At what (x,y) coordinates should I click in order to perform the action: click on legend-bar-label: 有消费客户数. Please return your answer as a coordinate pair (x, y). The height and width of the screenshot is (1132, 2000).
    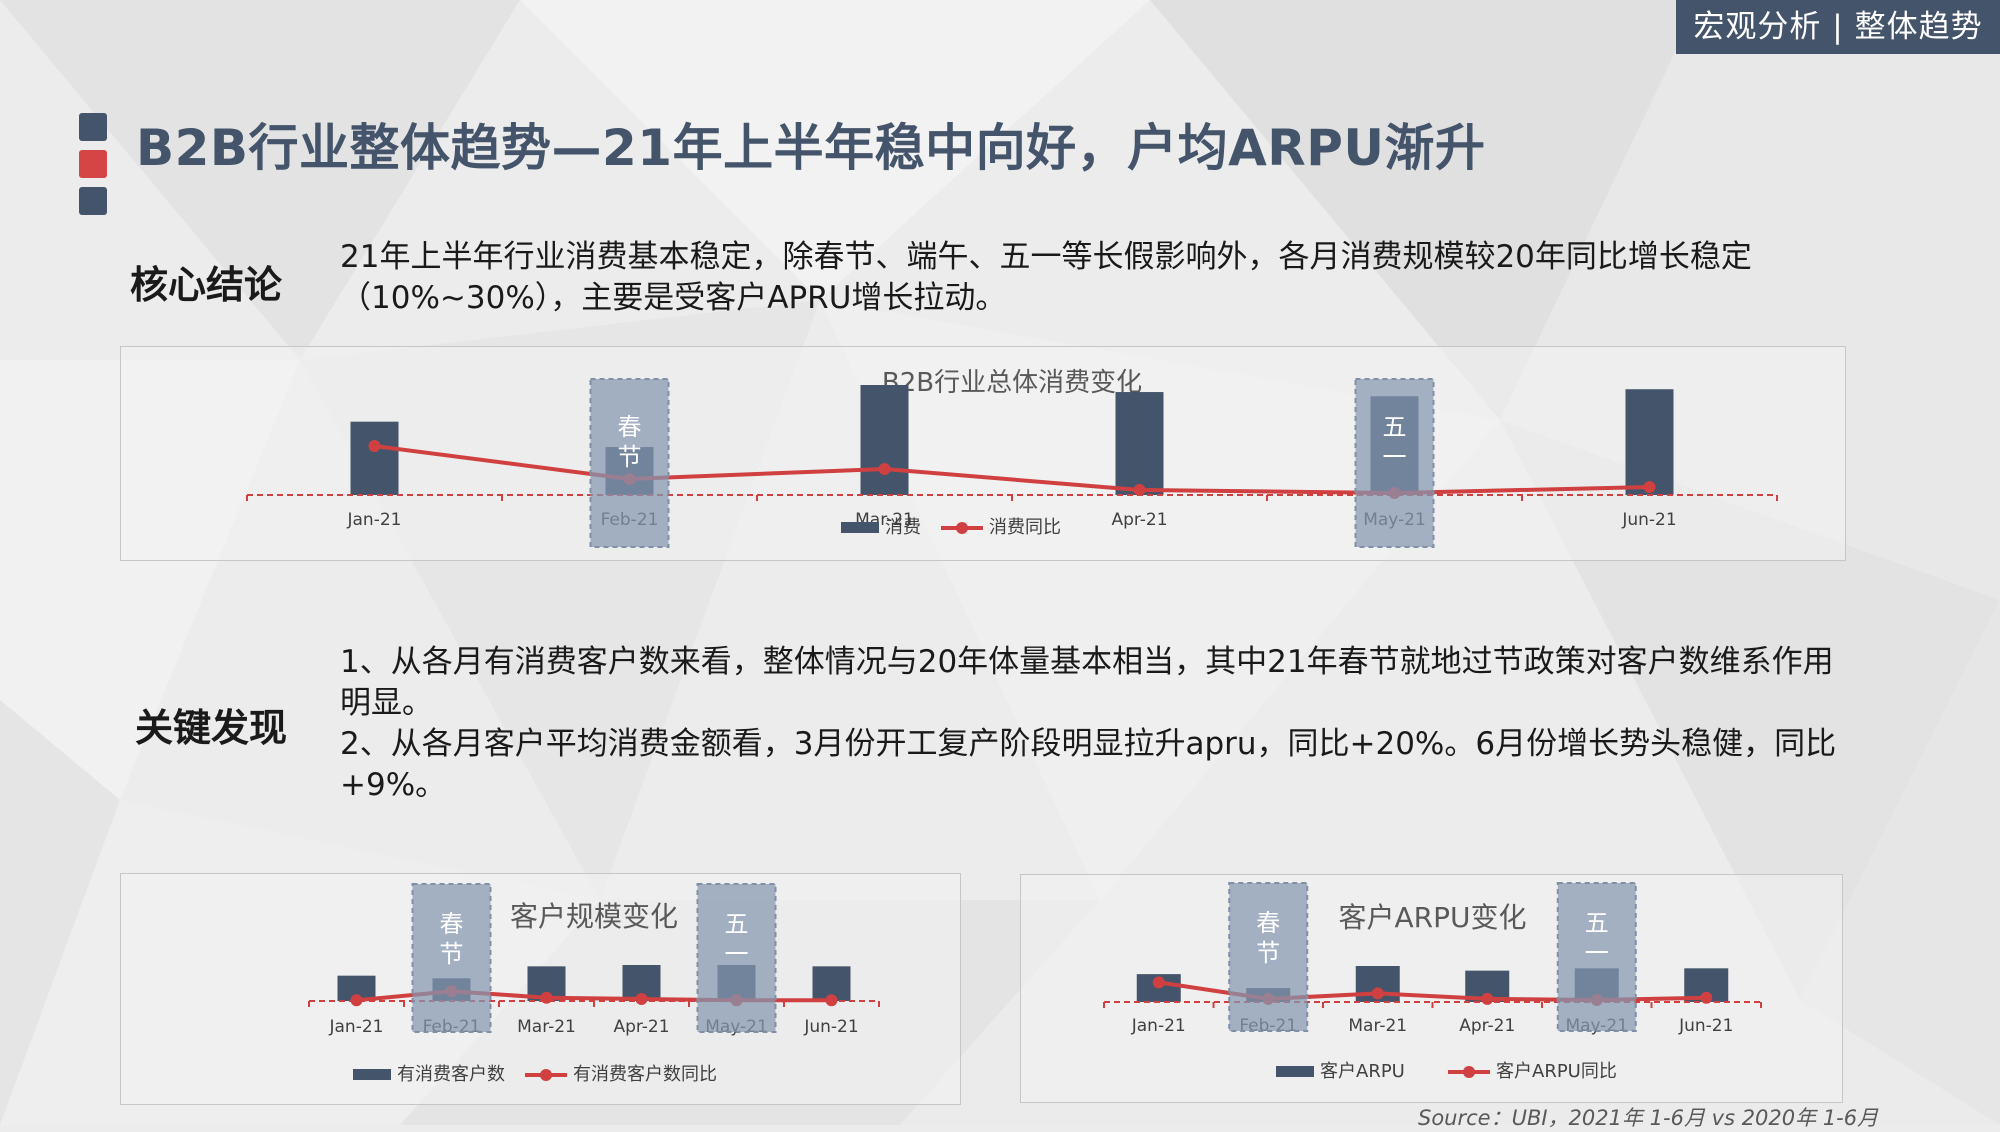
    Looking at the image, I should click on (451, 1074).